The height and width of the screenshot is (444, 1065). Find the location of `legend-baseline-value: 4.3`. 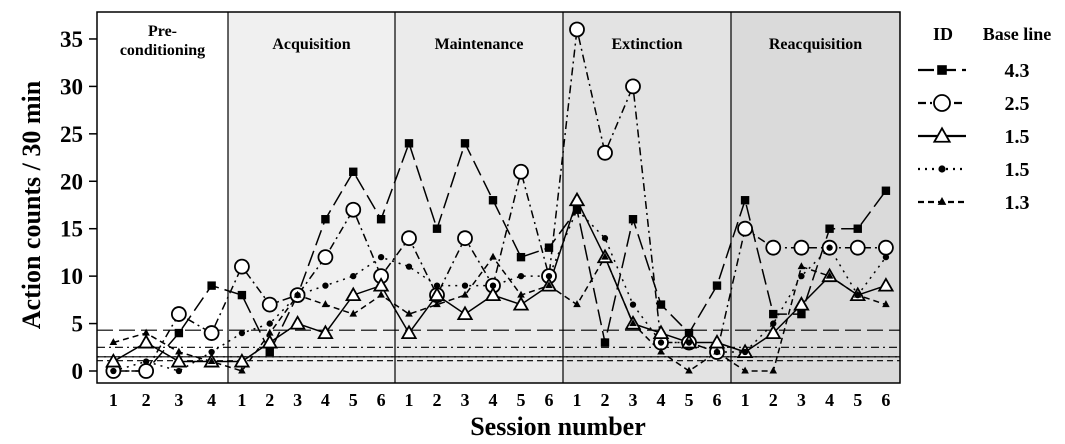

legend-baseline-value: 4.3 is located at coordinates (1017, 71).